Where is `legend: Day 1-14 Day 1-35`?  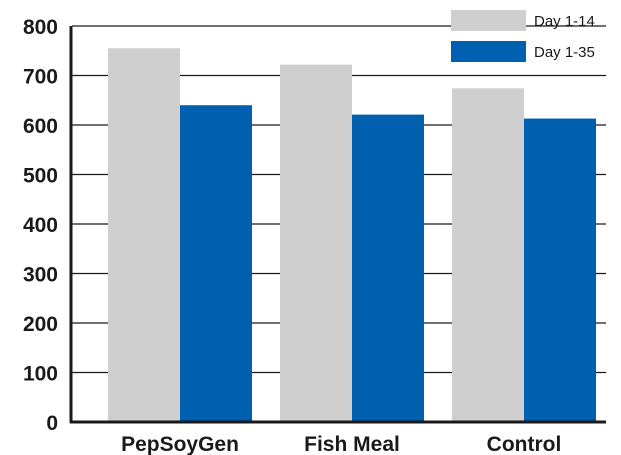 legend: Day 1-14 Day 1-35 is located at coordinates (523, 36).